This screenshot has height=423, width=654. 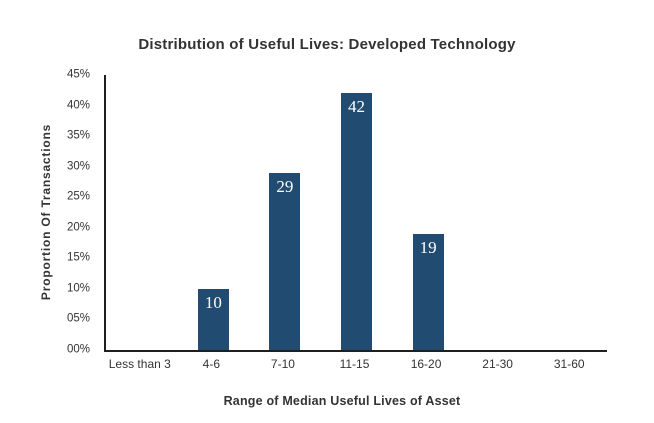 What do you see at coordinates (285, 261) in the screenshot?
I see `bar-7-10: 29` at bounding box center [285, 261].